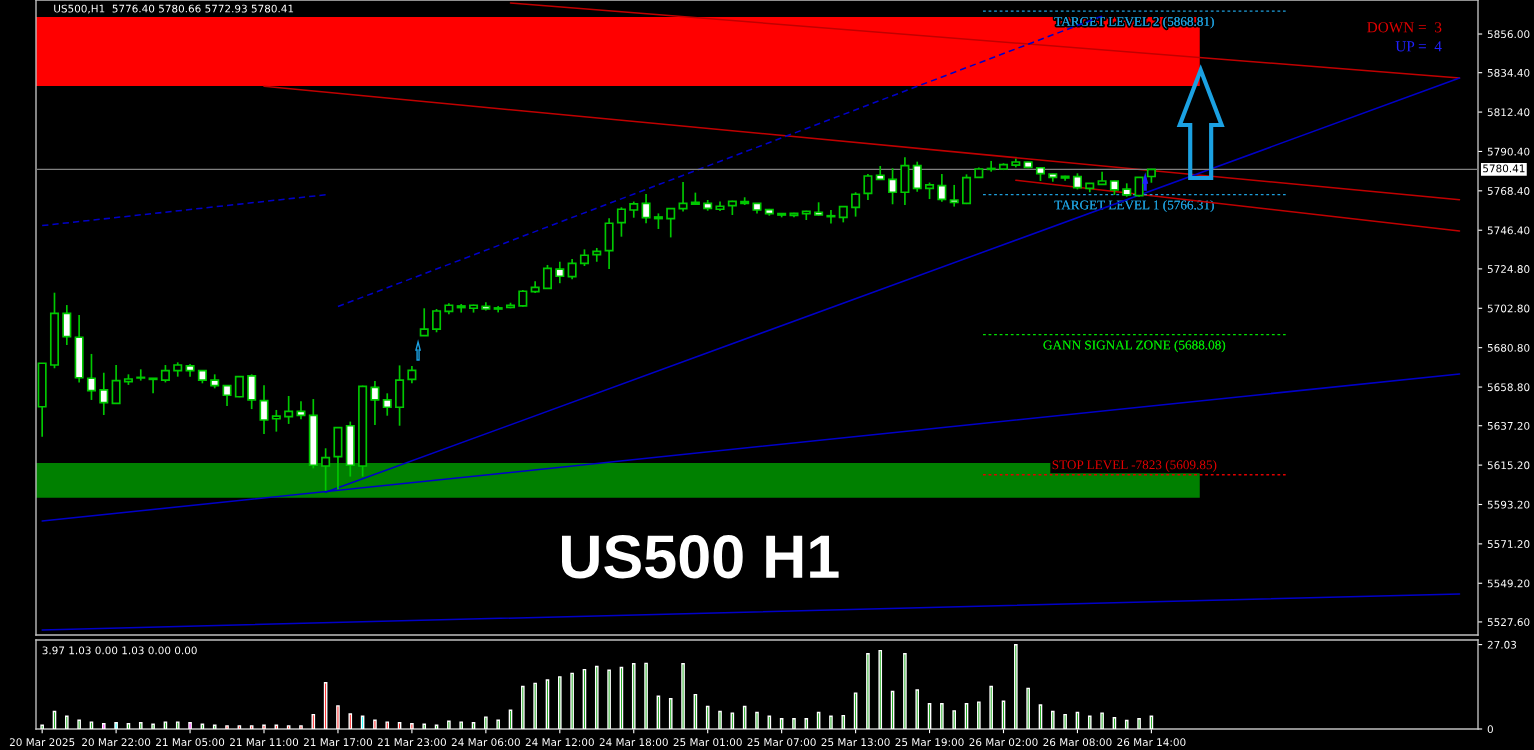 The image size is (1534, 750). What do you see at coordinates (485, 742) in the screenshot?
I see `x-tick-label: 24 Mar 06:00` at bounding box center [485, 742].